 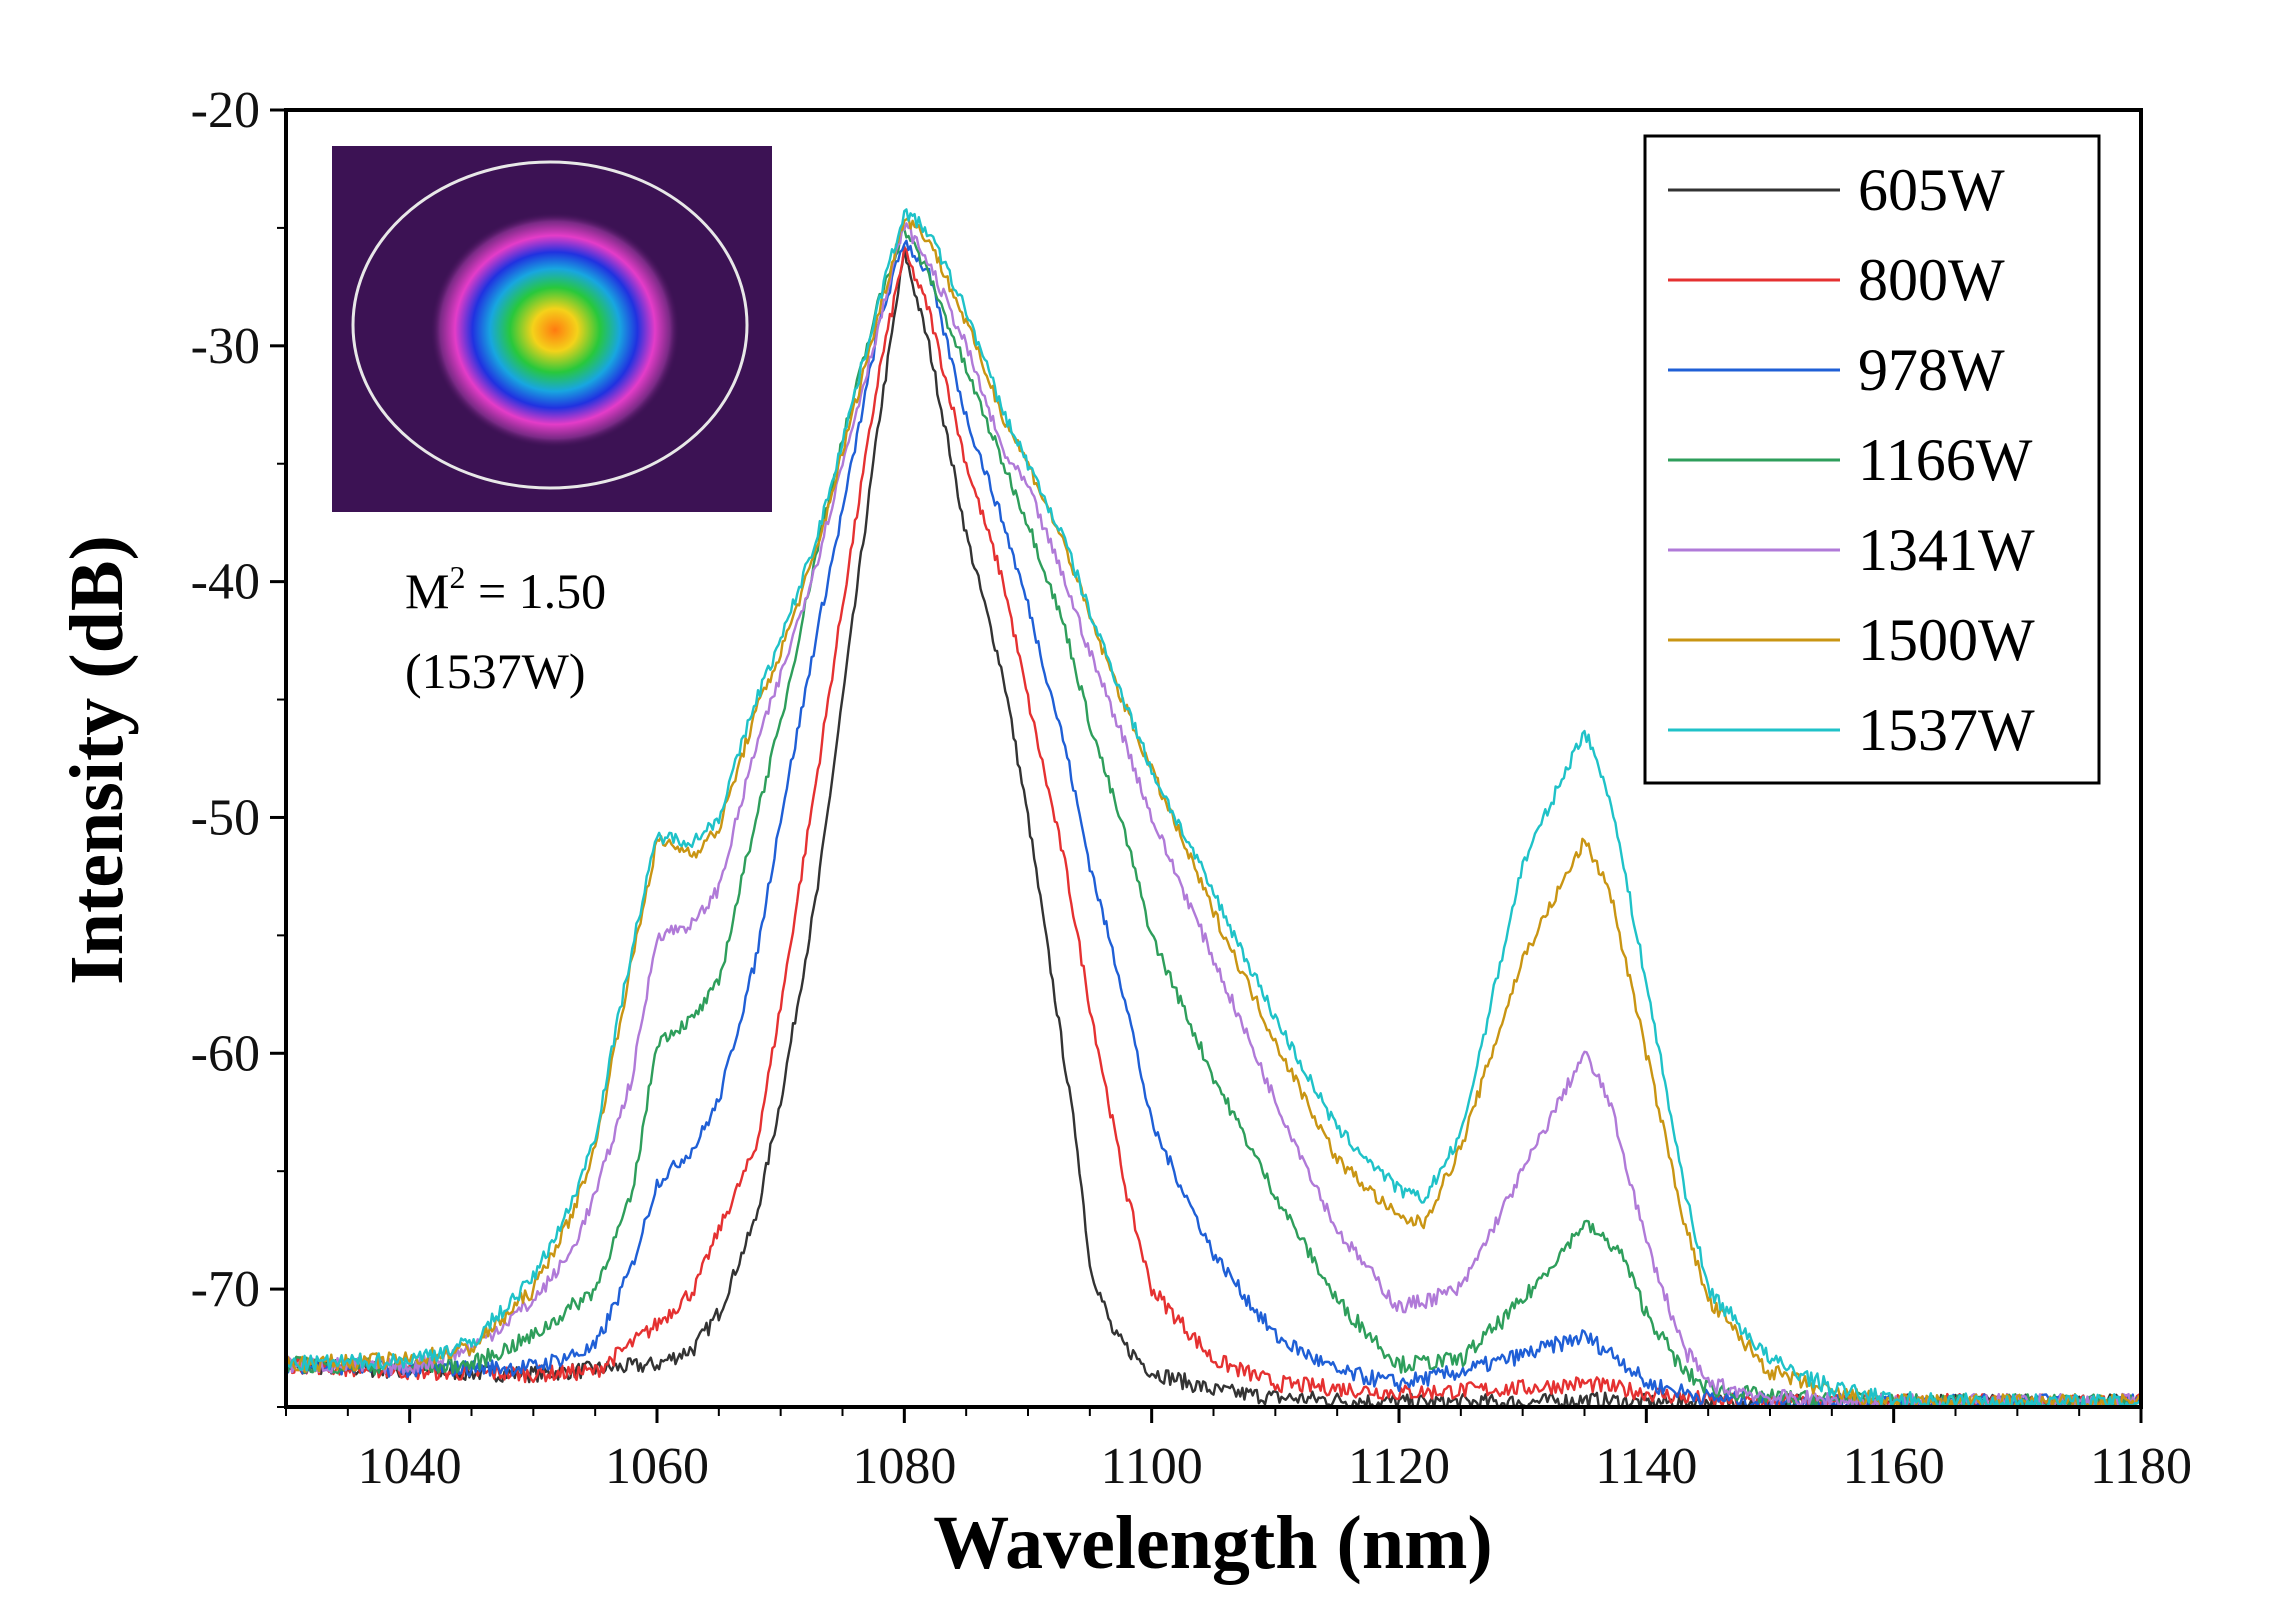 I want to click on legend-label-1341W: 1341W, so click(x=1946, y=550).